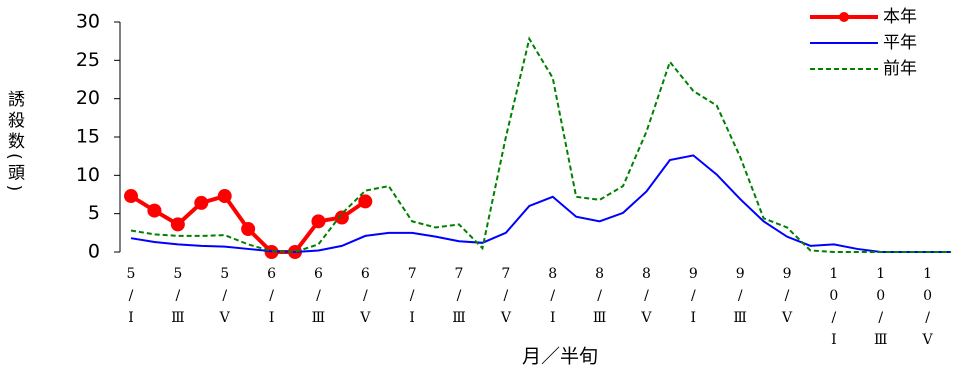  I want to click on x-tick-label: 5/Ⅰ, so click(131, 299).